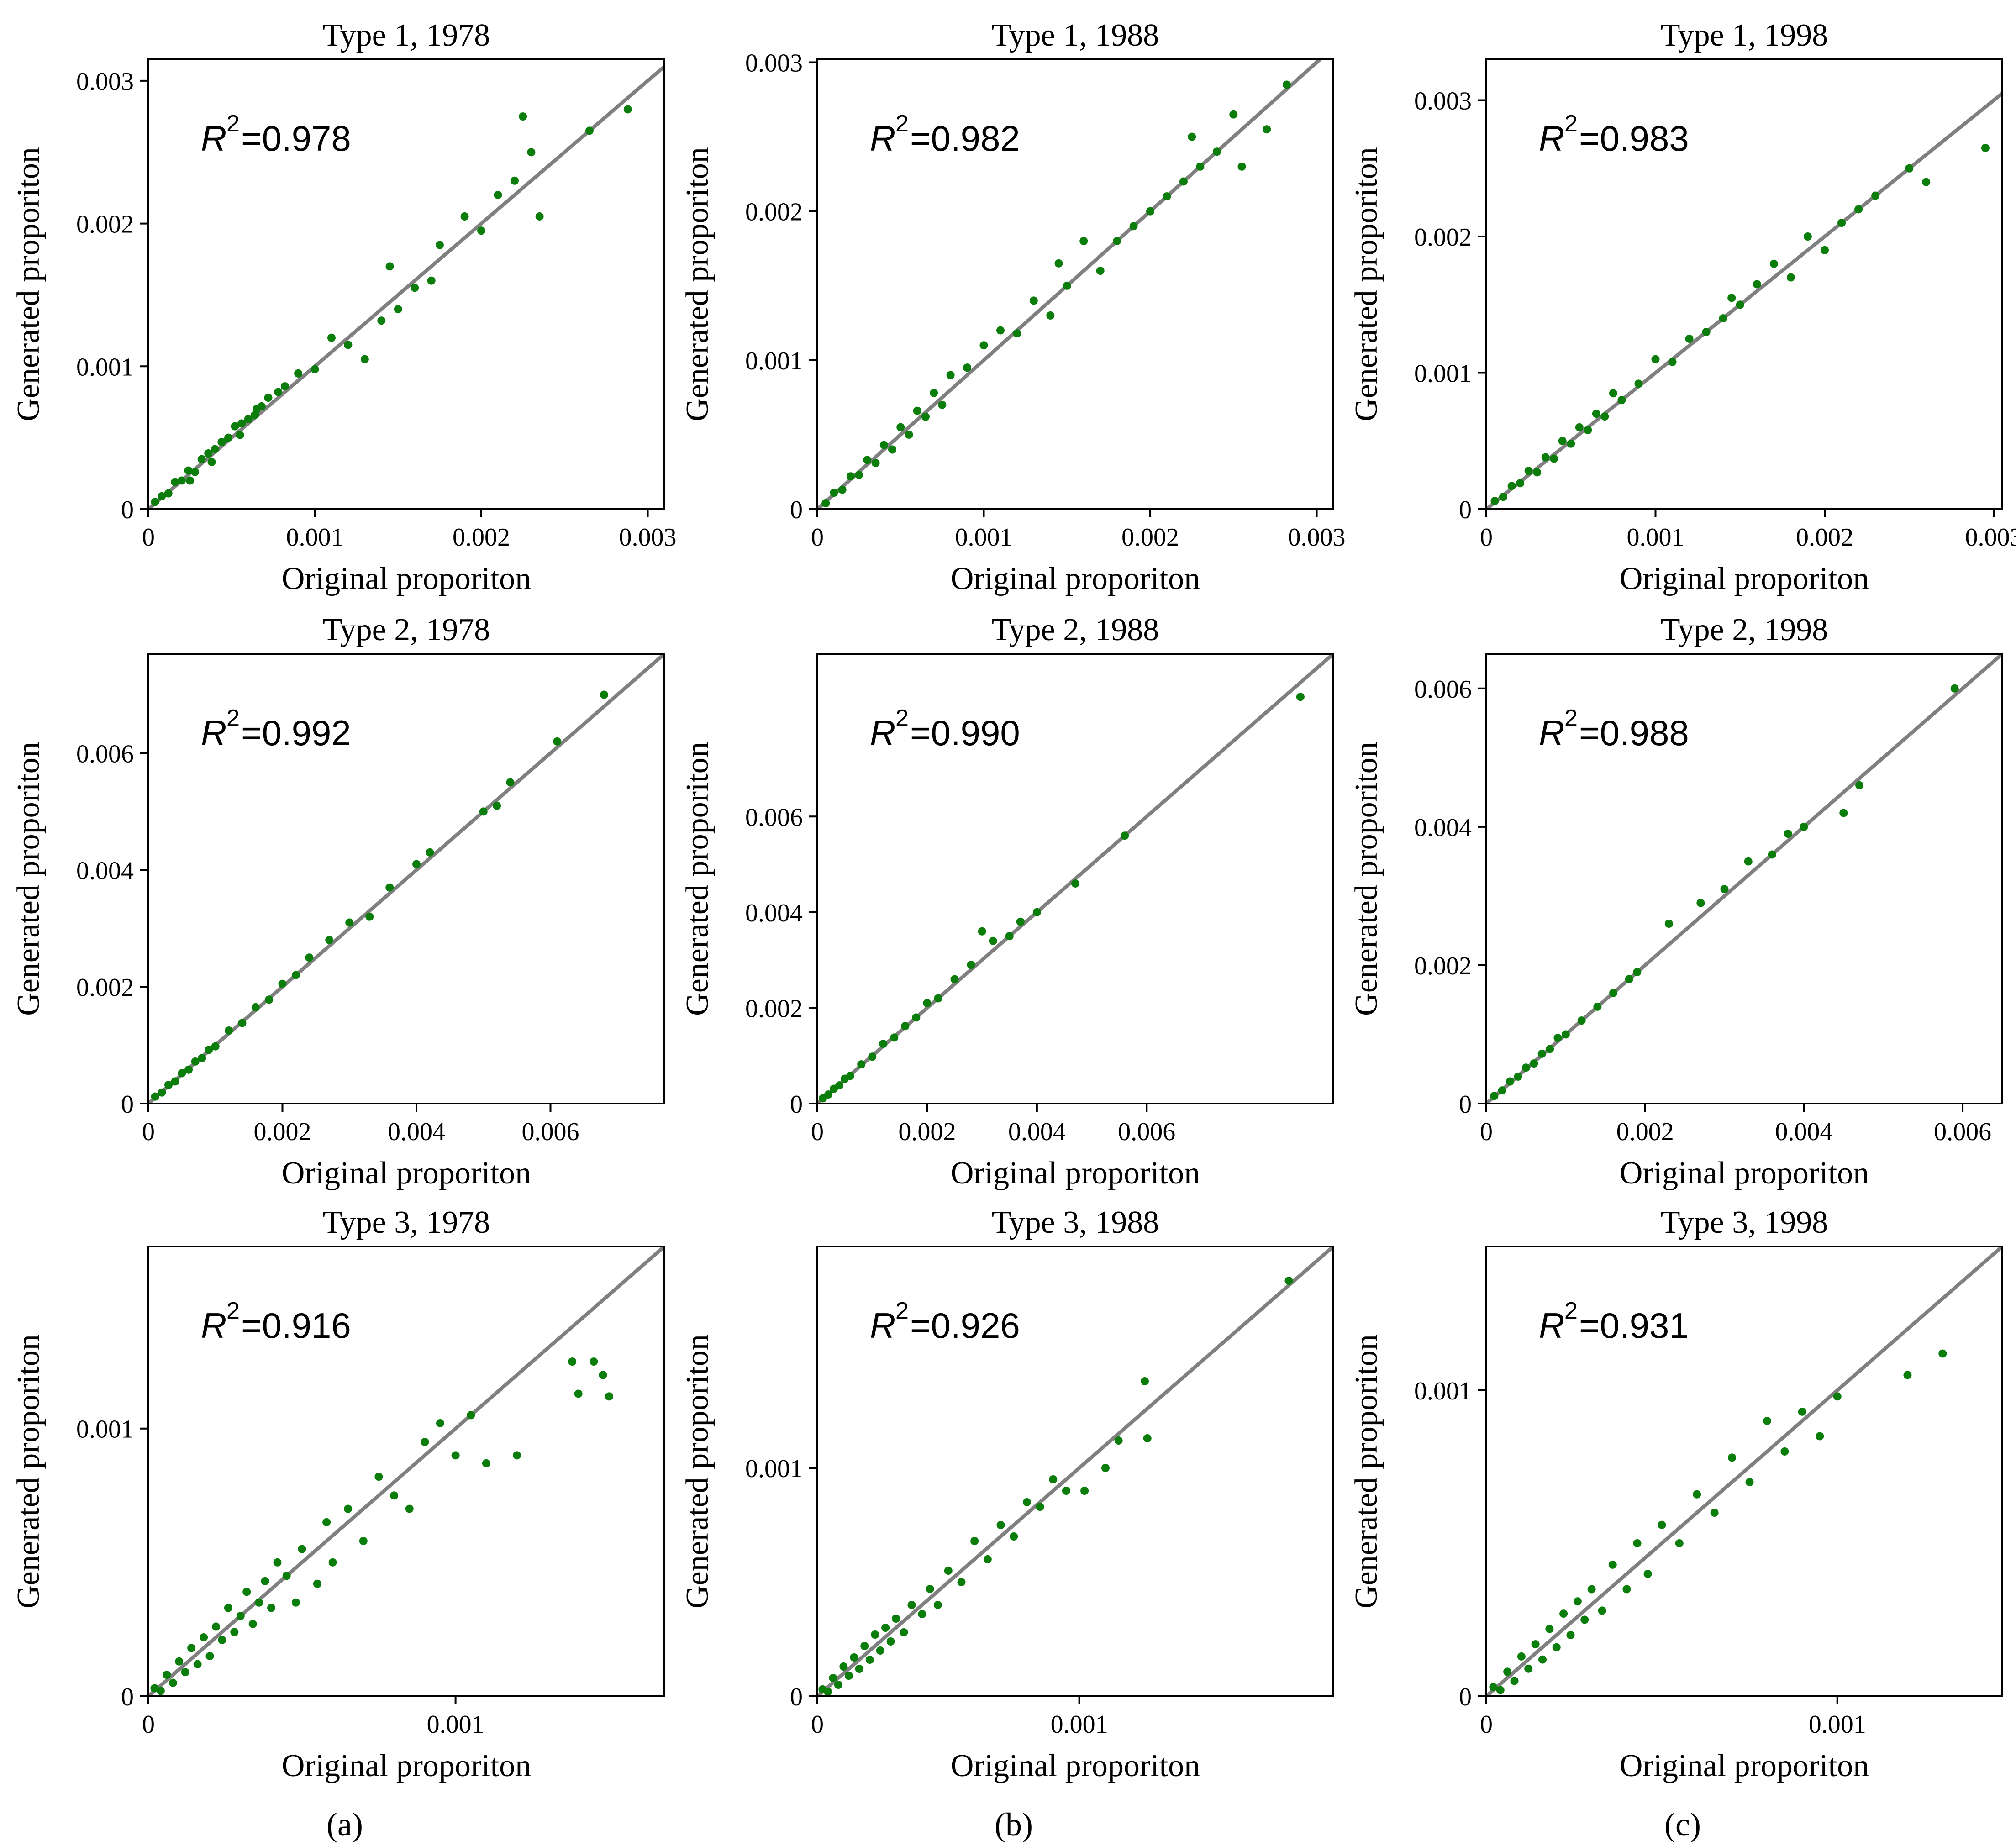 The height and width of the screenshot is (1846, 2016). I want to click on x-tick-label: 0.004, so click(1803, 1132).